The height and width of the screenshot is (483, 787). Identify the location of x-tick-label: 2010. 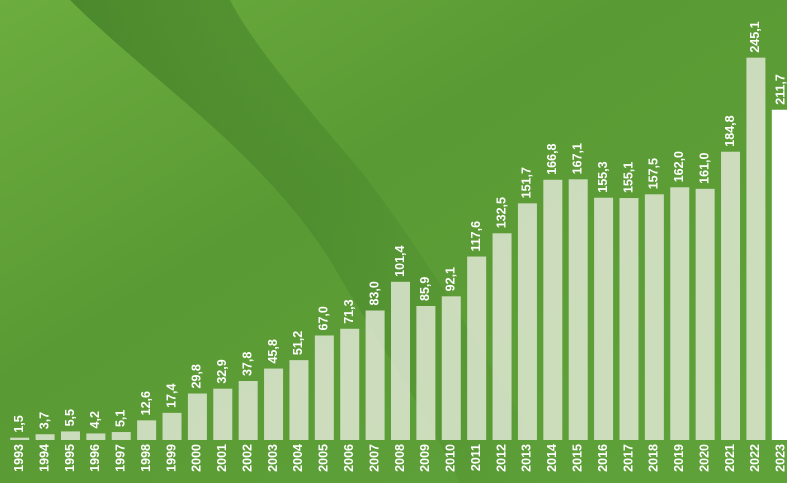
(451, 458).